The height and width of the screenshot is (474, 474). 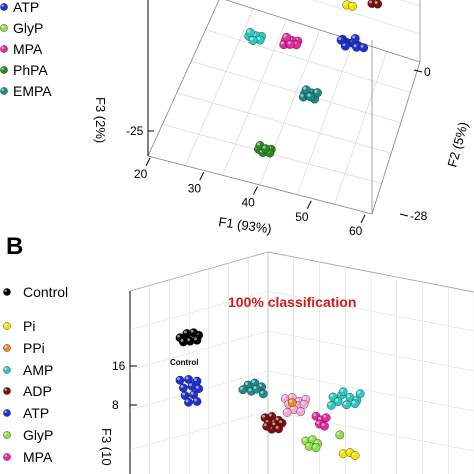 What do you see at coordinates (135, 131) in the screenshot?
I see `panel-a-f3-tick-label: -25` at bounding box center [135, 131].